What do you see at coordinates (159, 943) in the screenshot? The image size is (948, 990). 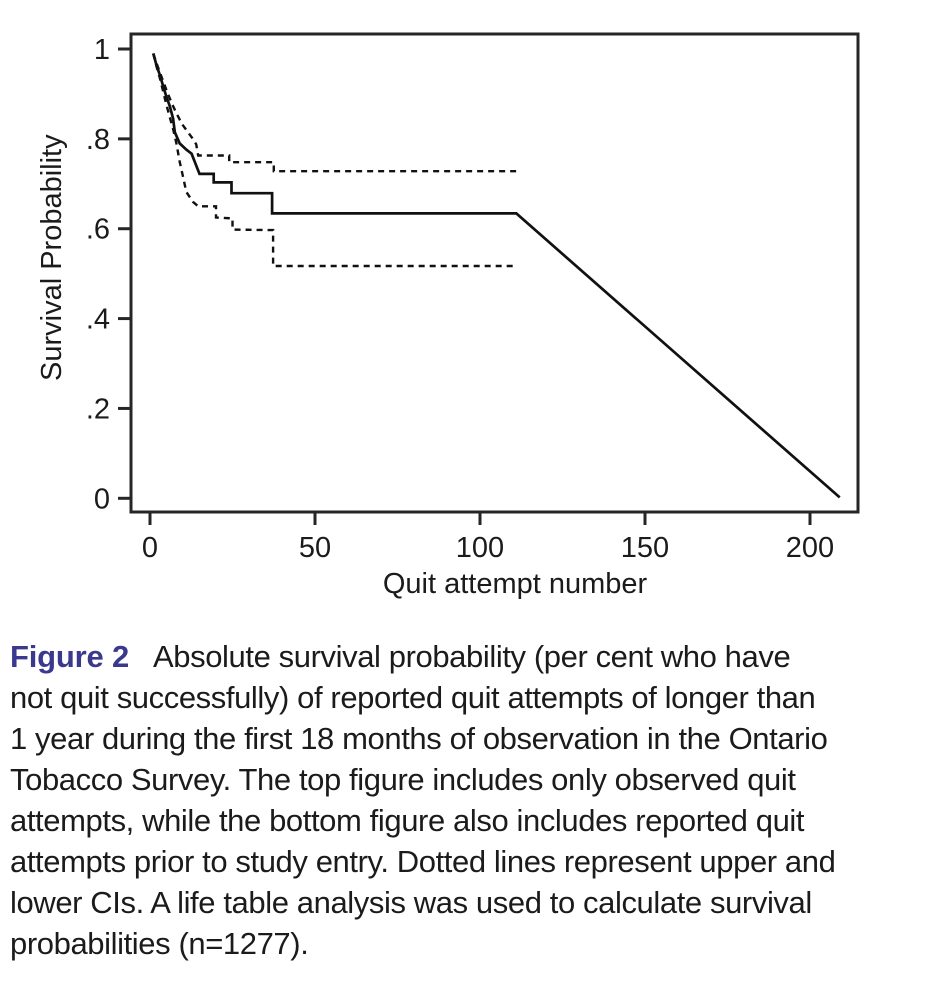 I see `caption-line: probabilities (n=1277).` at bounding box center [159, 943].